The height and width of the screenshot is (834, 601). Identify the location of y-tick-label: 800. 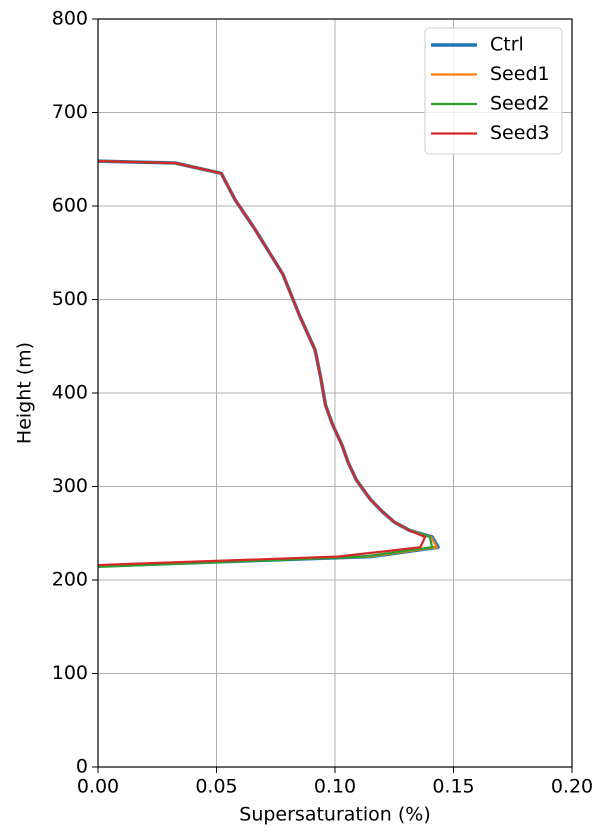
(70, 19).